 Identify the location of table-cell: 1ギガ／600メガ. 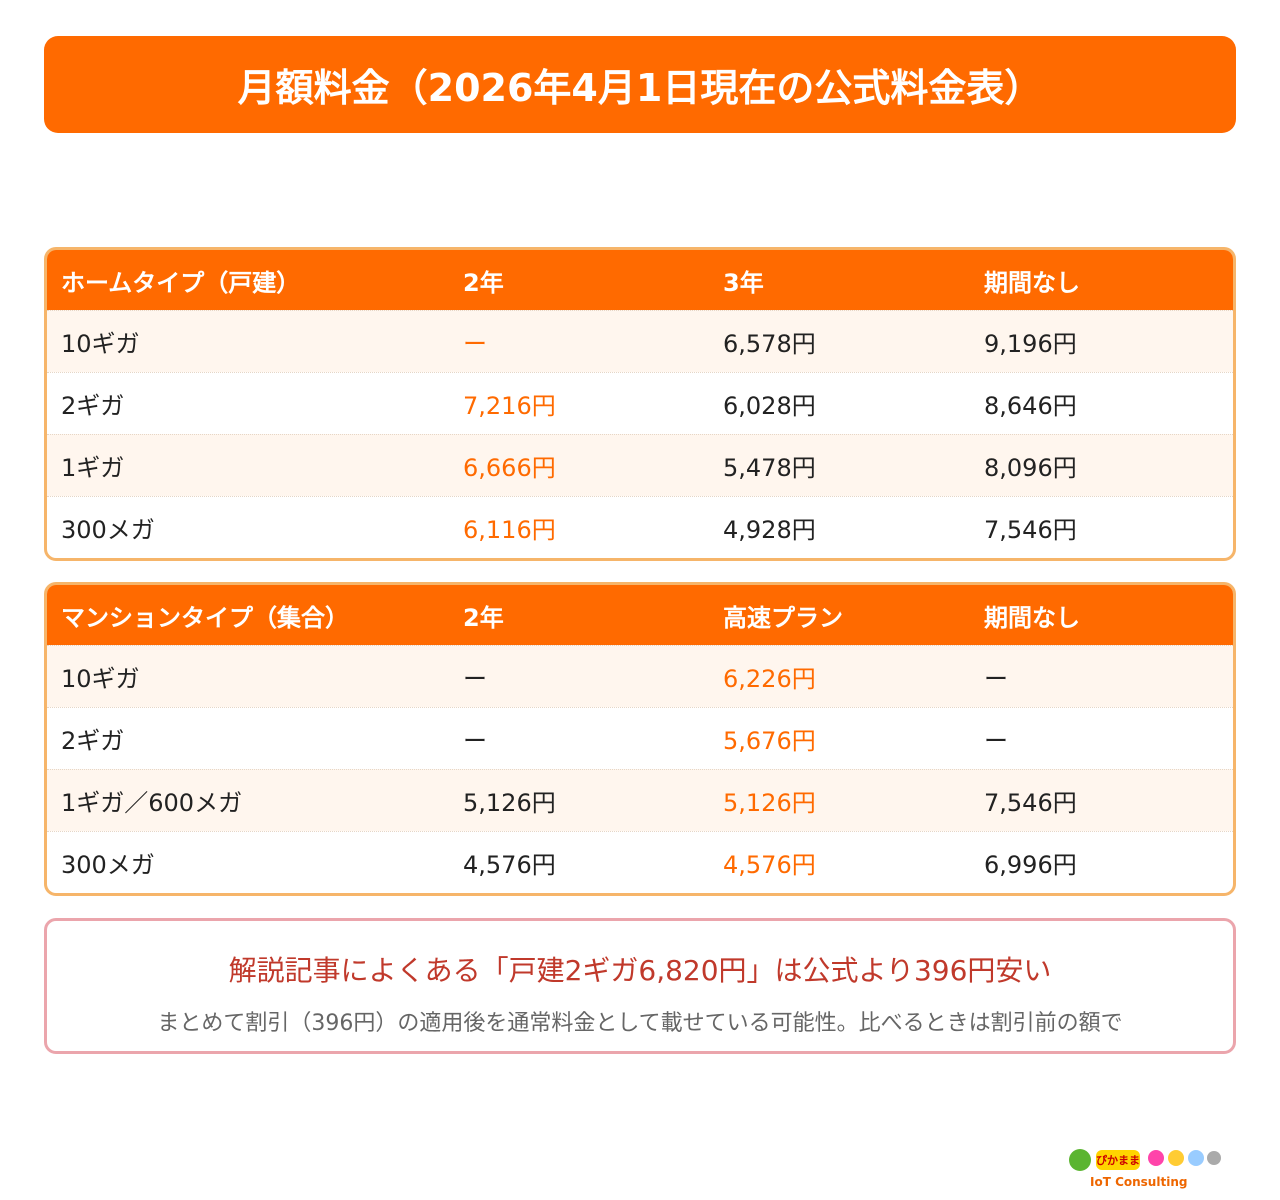
(152, 803).